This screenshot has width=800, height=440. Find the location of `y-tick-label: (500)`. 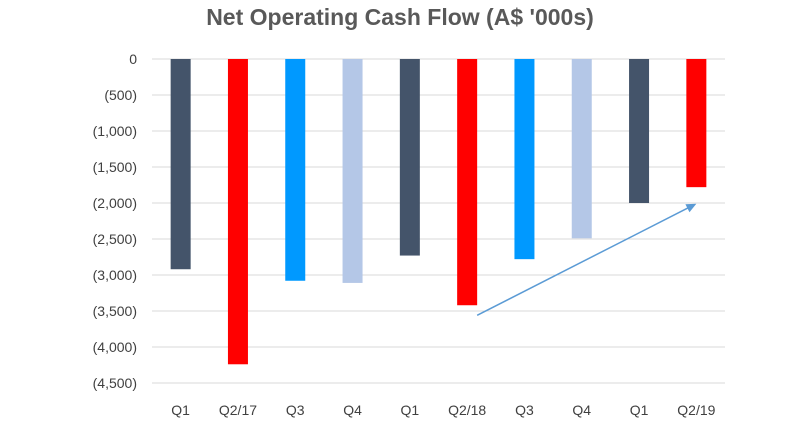

y-tick-label: (500) is located at coordinates (120, 95).